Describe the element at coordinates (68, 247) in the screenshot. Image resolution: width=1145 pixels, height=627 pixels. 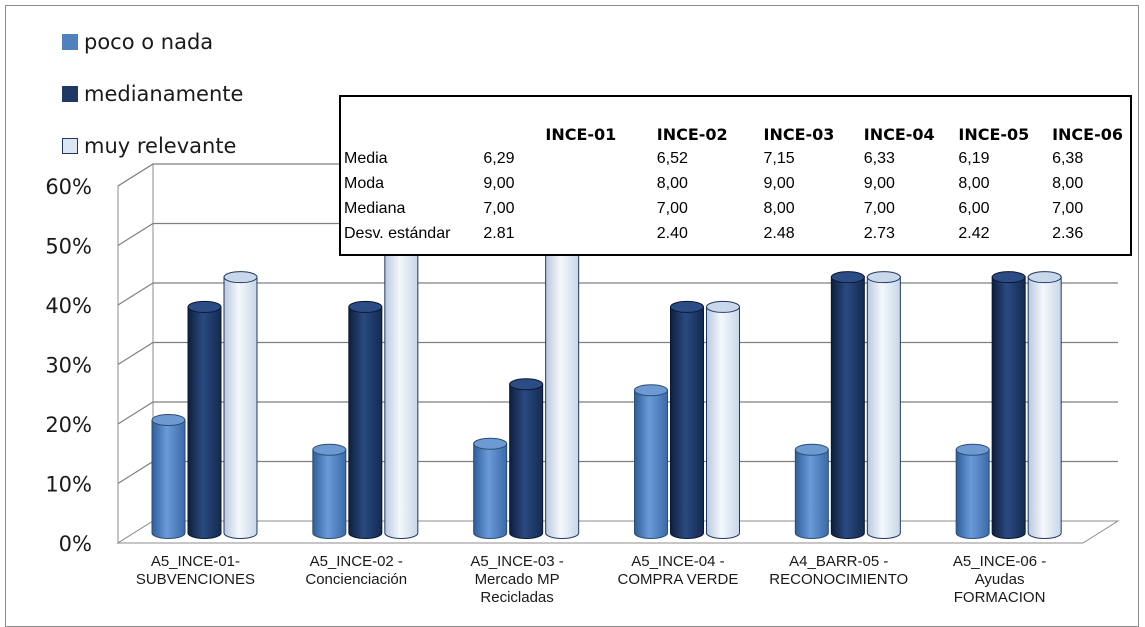
I see `y-tick-label: 50%` at that location.